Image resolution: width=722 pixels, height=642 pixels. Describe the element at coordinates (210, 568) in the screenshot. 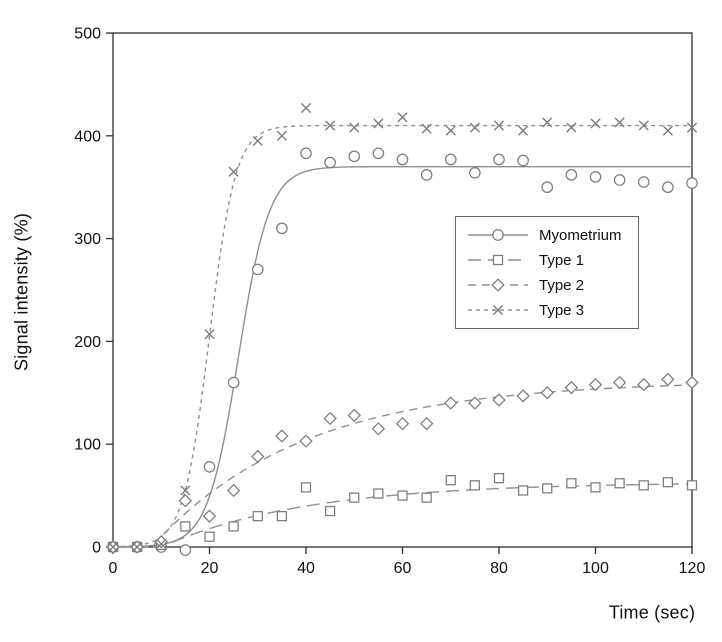

I see `x-tick-label: 20` at that location.